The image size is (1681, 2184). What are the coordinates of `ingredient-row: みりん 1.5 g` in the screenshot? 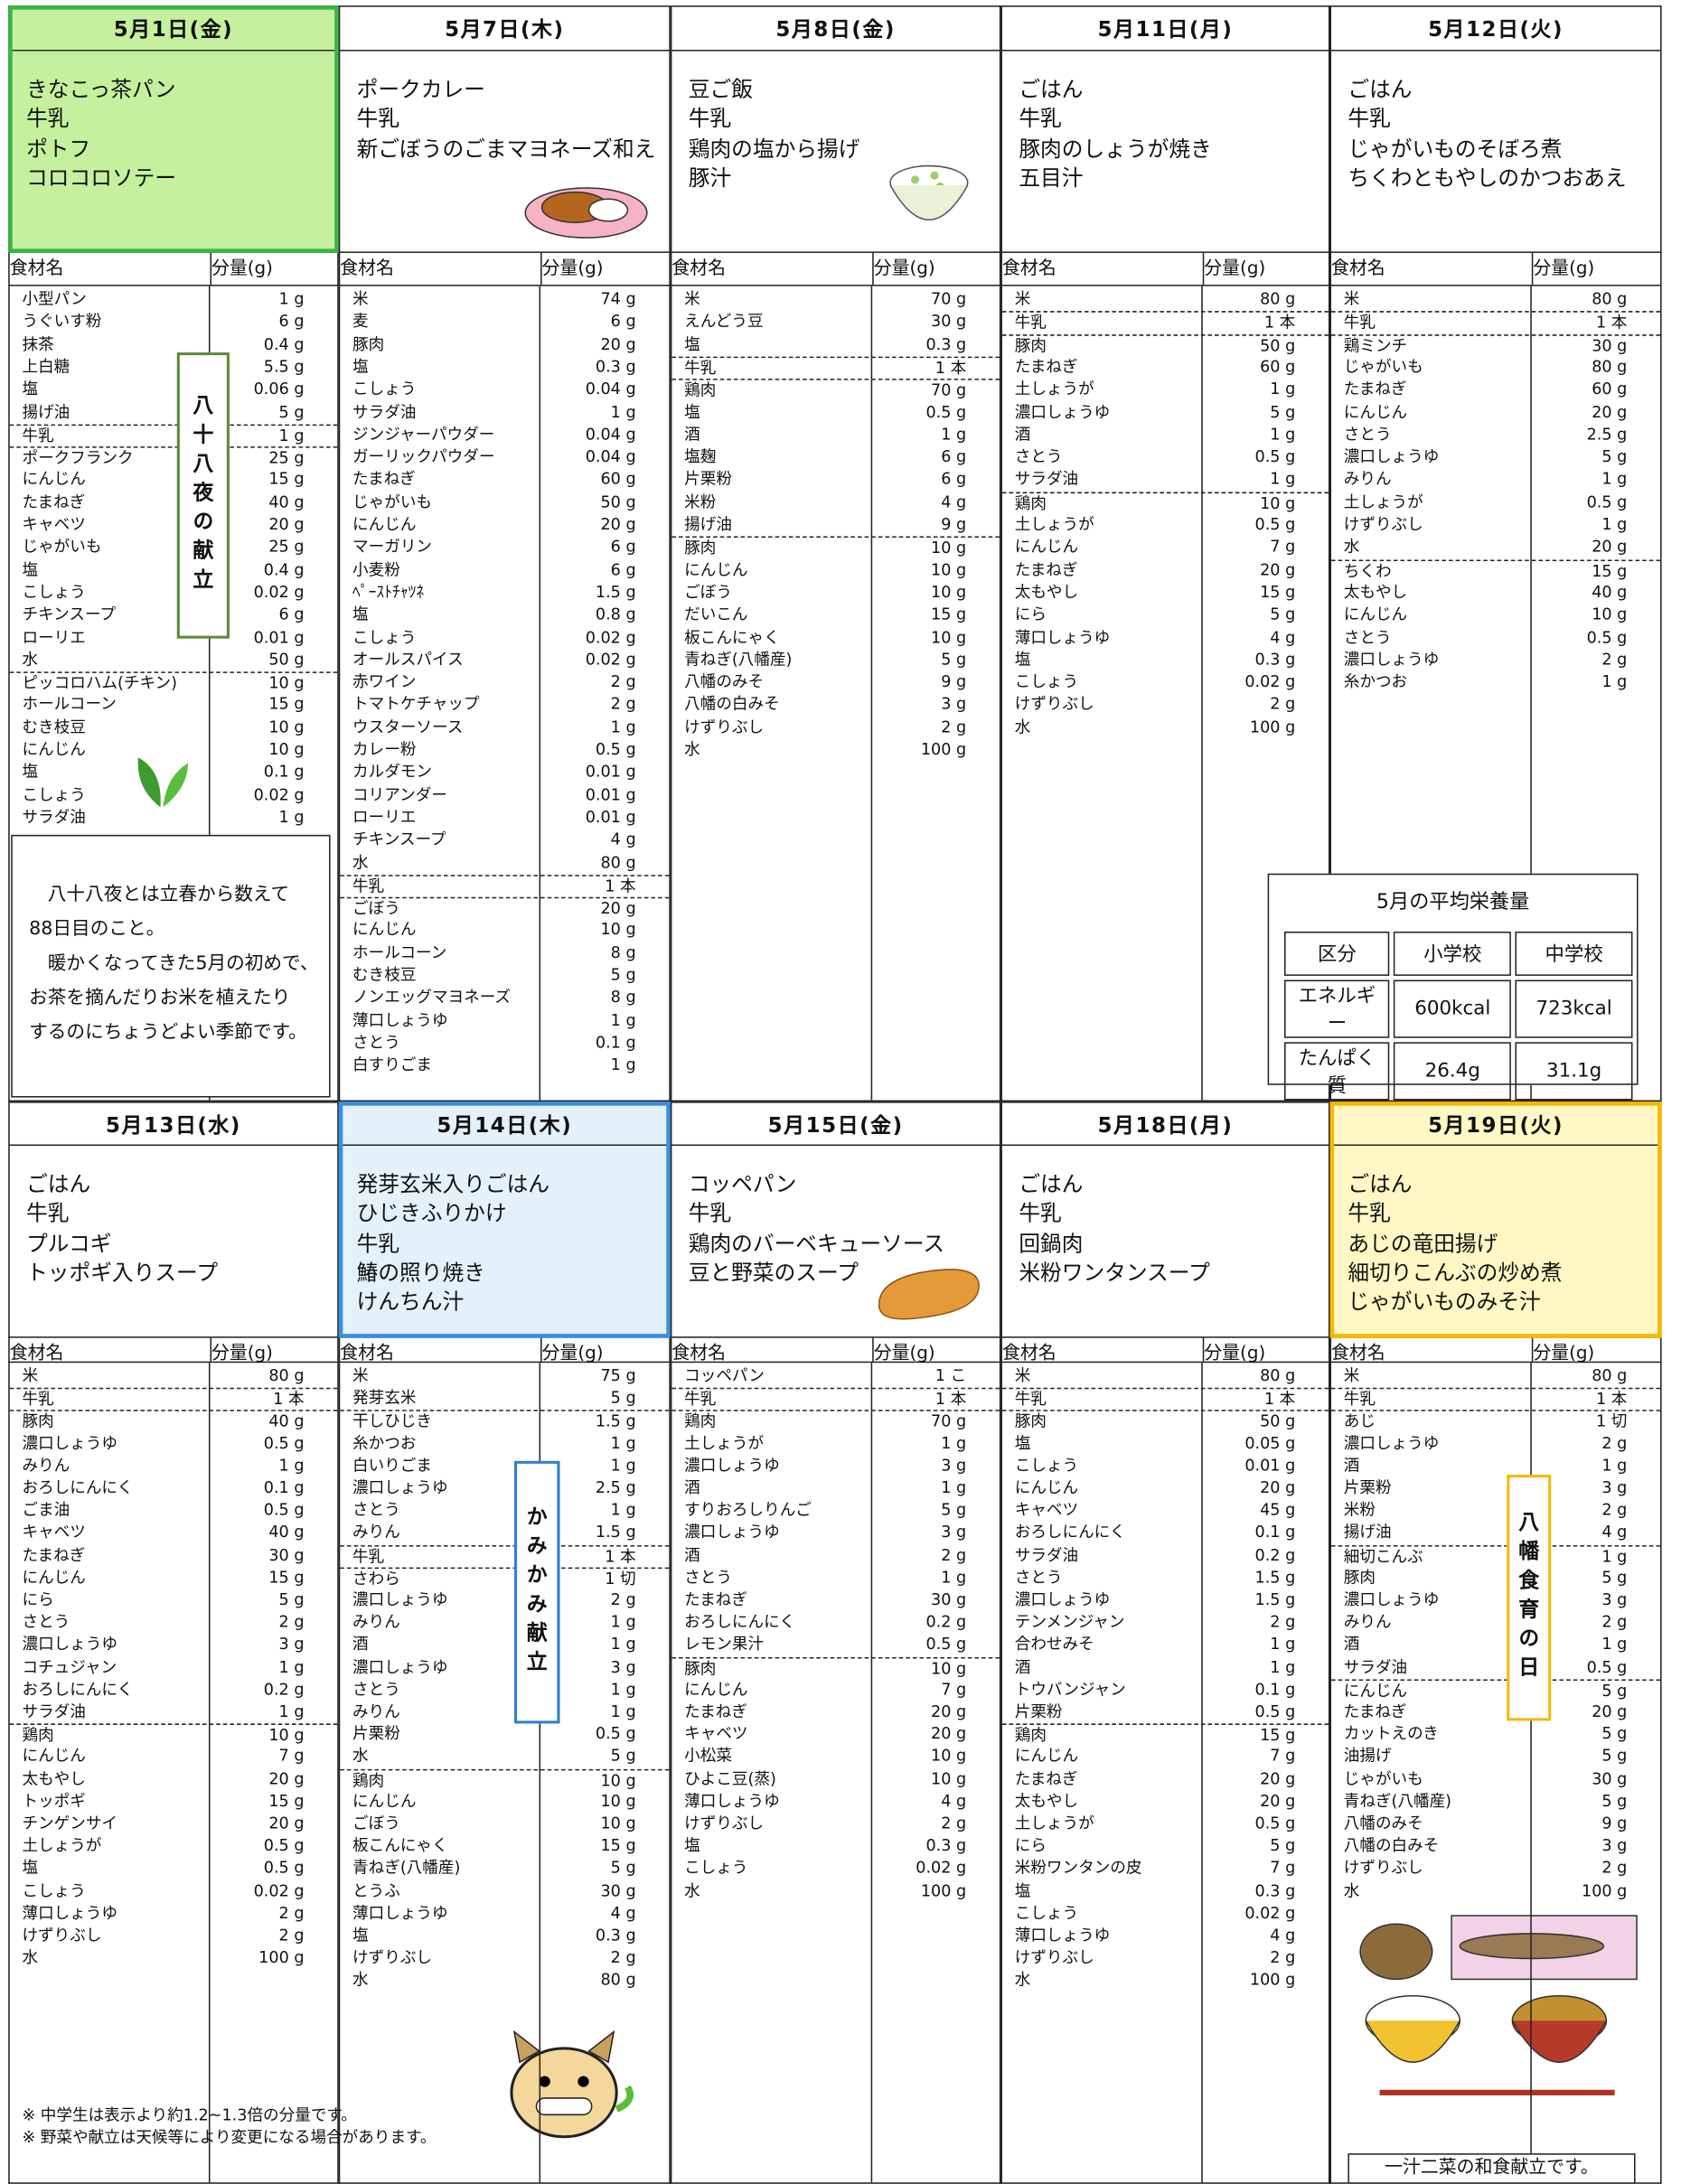 It's located at (505, 1534).